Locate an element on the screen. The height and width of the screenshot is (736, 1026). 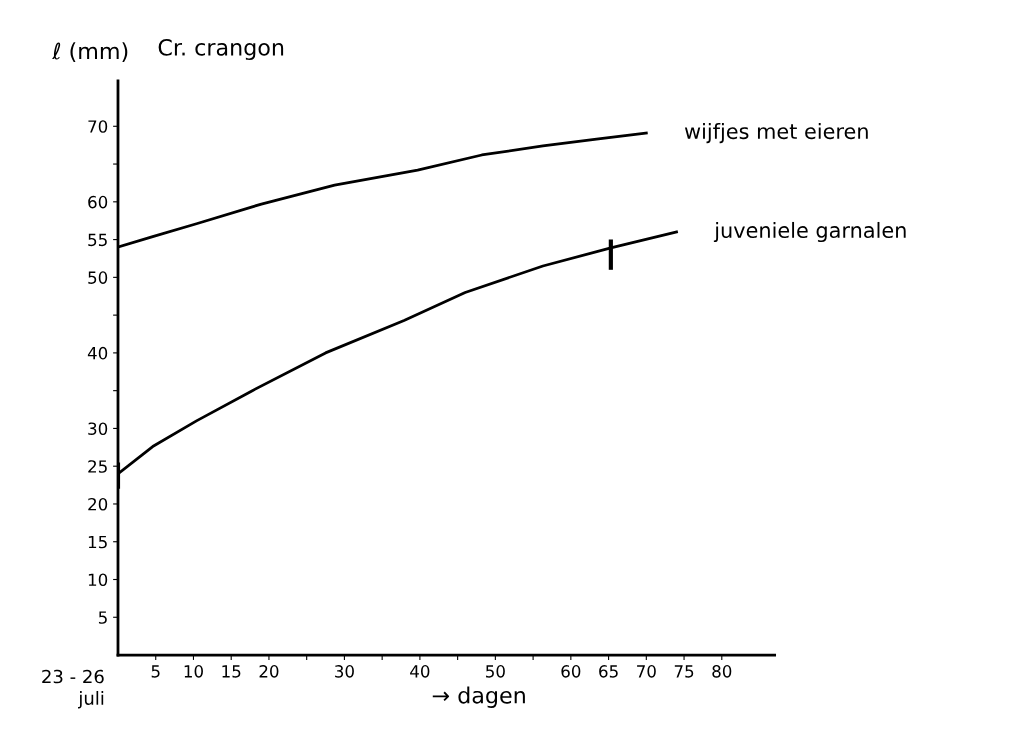
series-label: wijfjes met eieren is located at coordinates (776, 133).